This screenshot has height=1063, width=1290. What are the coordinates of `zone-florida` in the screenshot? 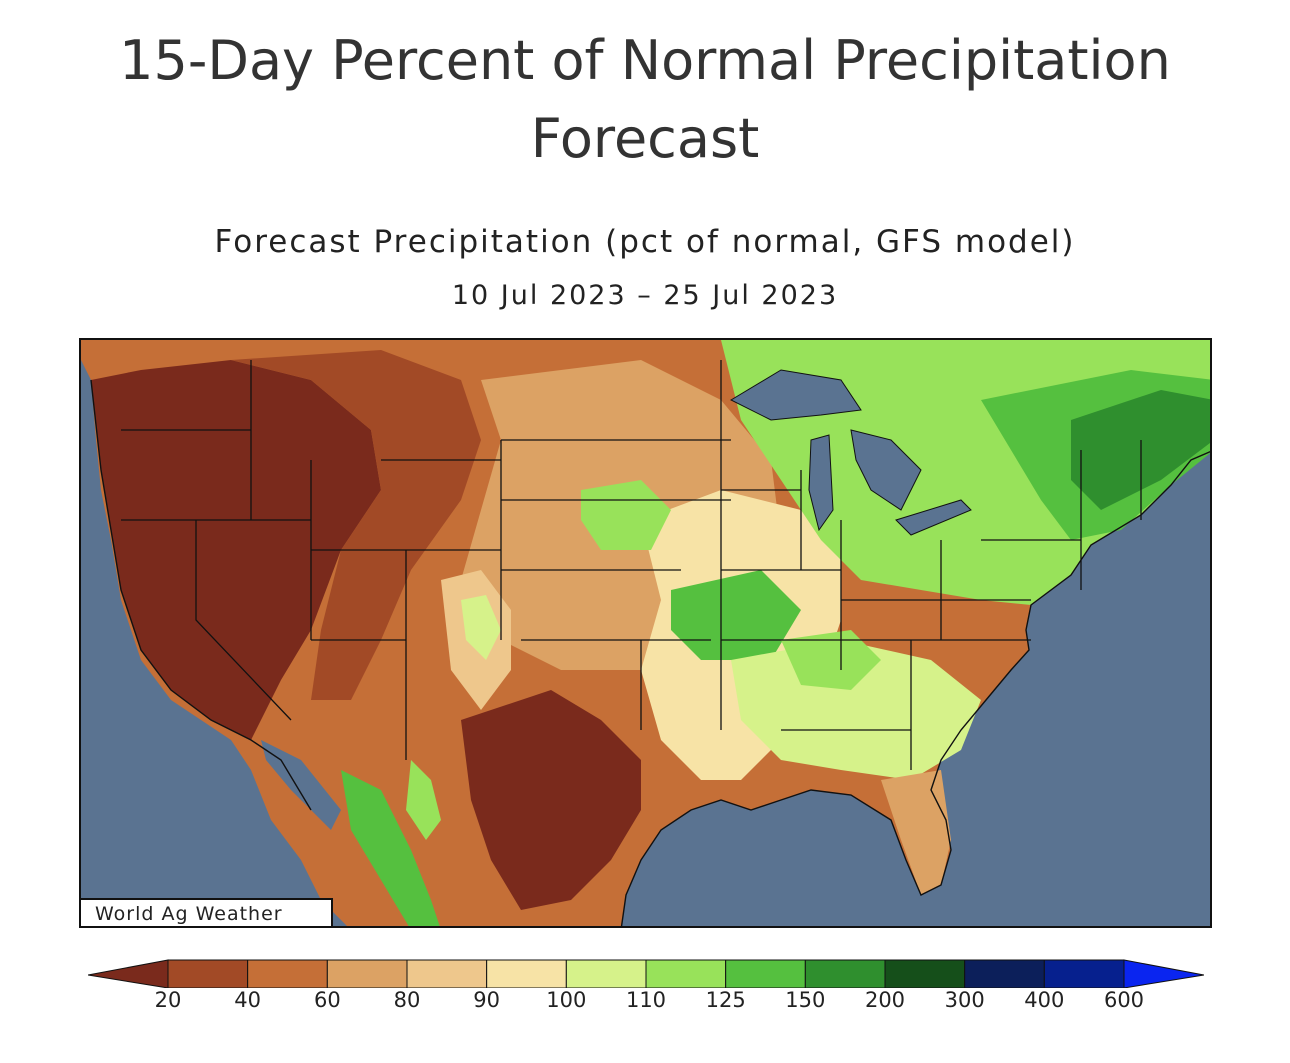 It's located at (916, 832).